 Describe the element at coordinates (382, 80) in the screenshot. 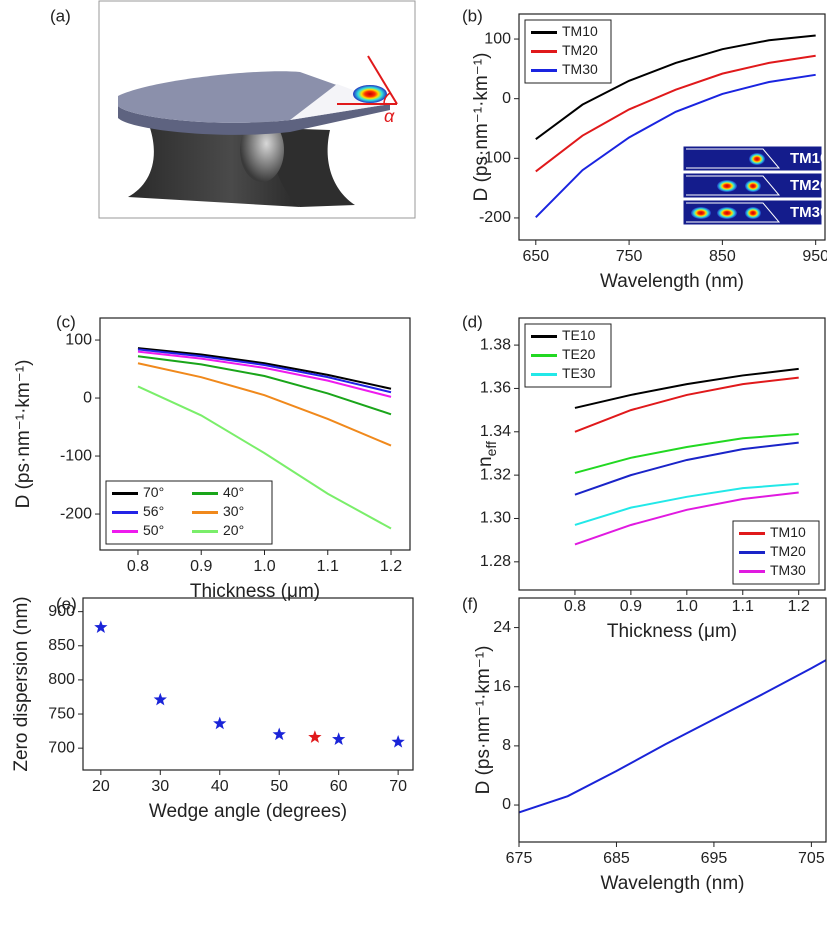

I see `angle-edge` at that location.